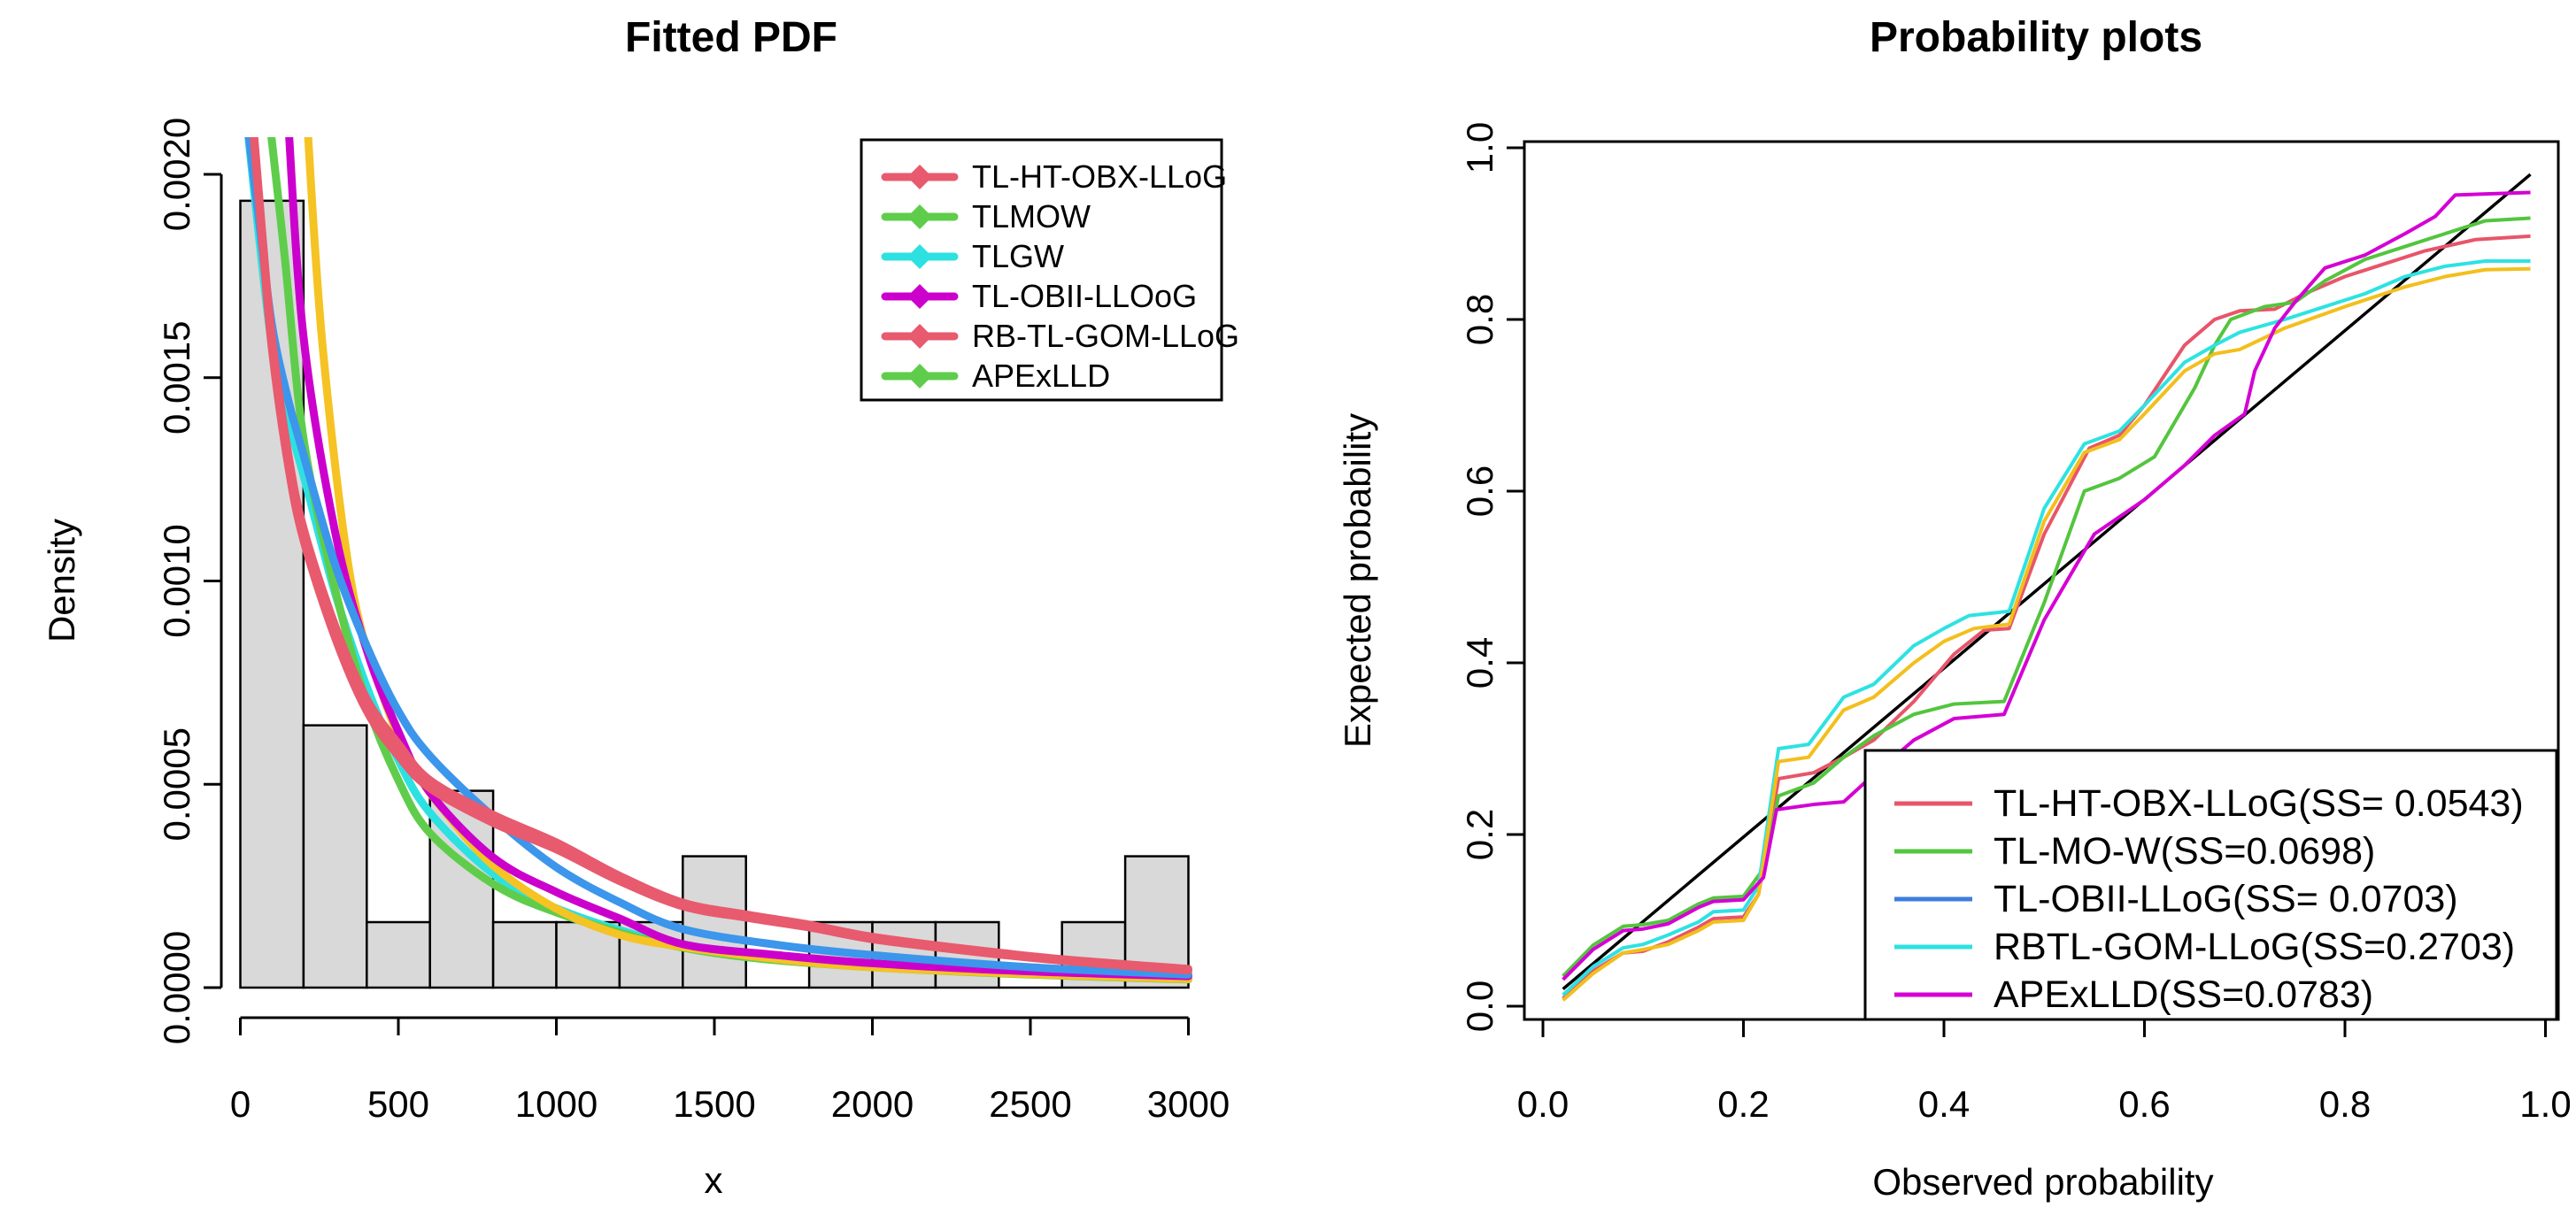 This screenshot has height=1223, width=2576. What do you see at coordinates (1357, 581) in the screenshot?
I see `right-y-axis-title: Expected probability` at bounding box center [1357, 581].